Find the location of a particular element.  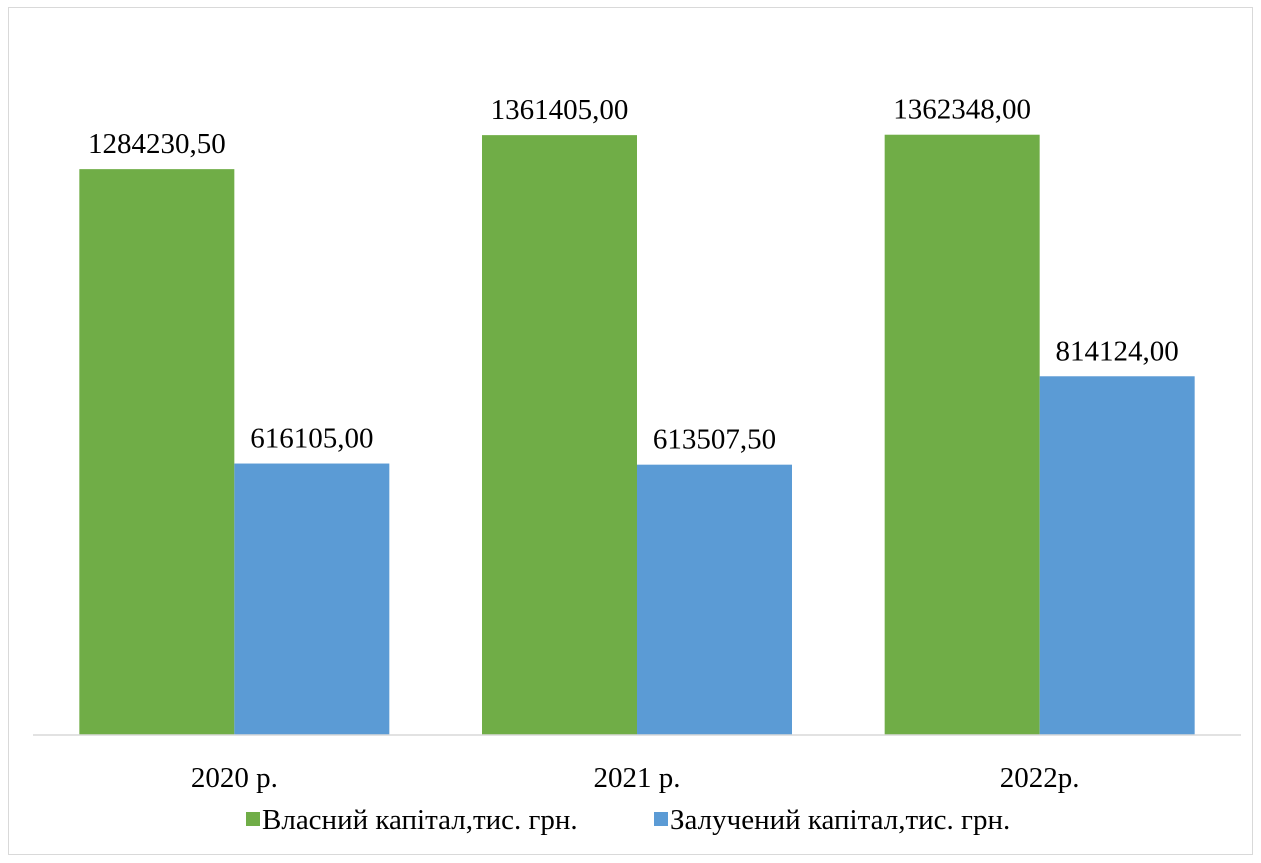

x-tick-label: 2020 р. is located at coordinates (234, 778).